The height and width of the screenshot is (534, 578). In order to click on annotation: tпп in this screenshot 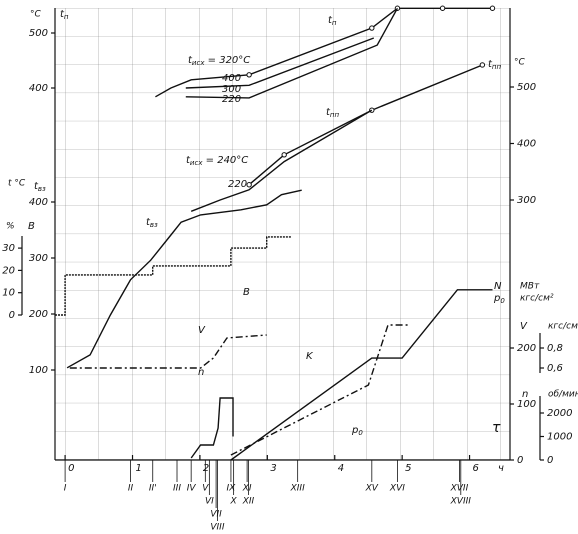, I will do `click(332, 113)`.